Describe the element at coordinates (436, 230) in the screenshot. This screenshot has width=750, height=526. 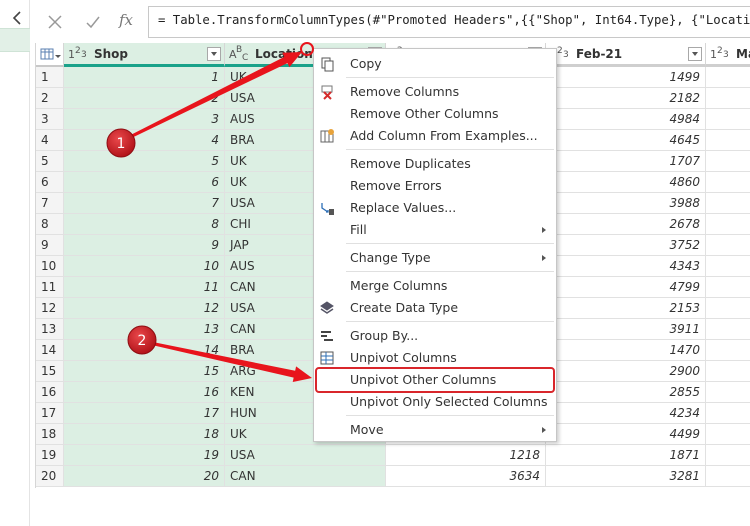
I see `menu-item: Fill` at that location.